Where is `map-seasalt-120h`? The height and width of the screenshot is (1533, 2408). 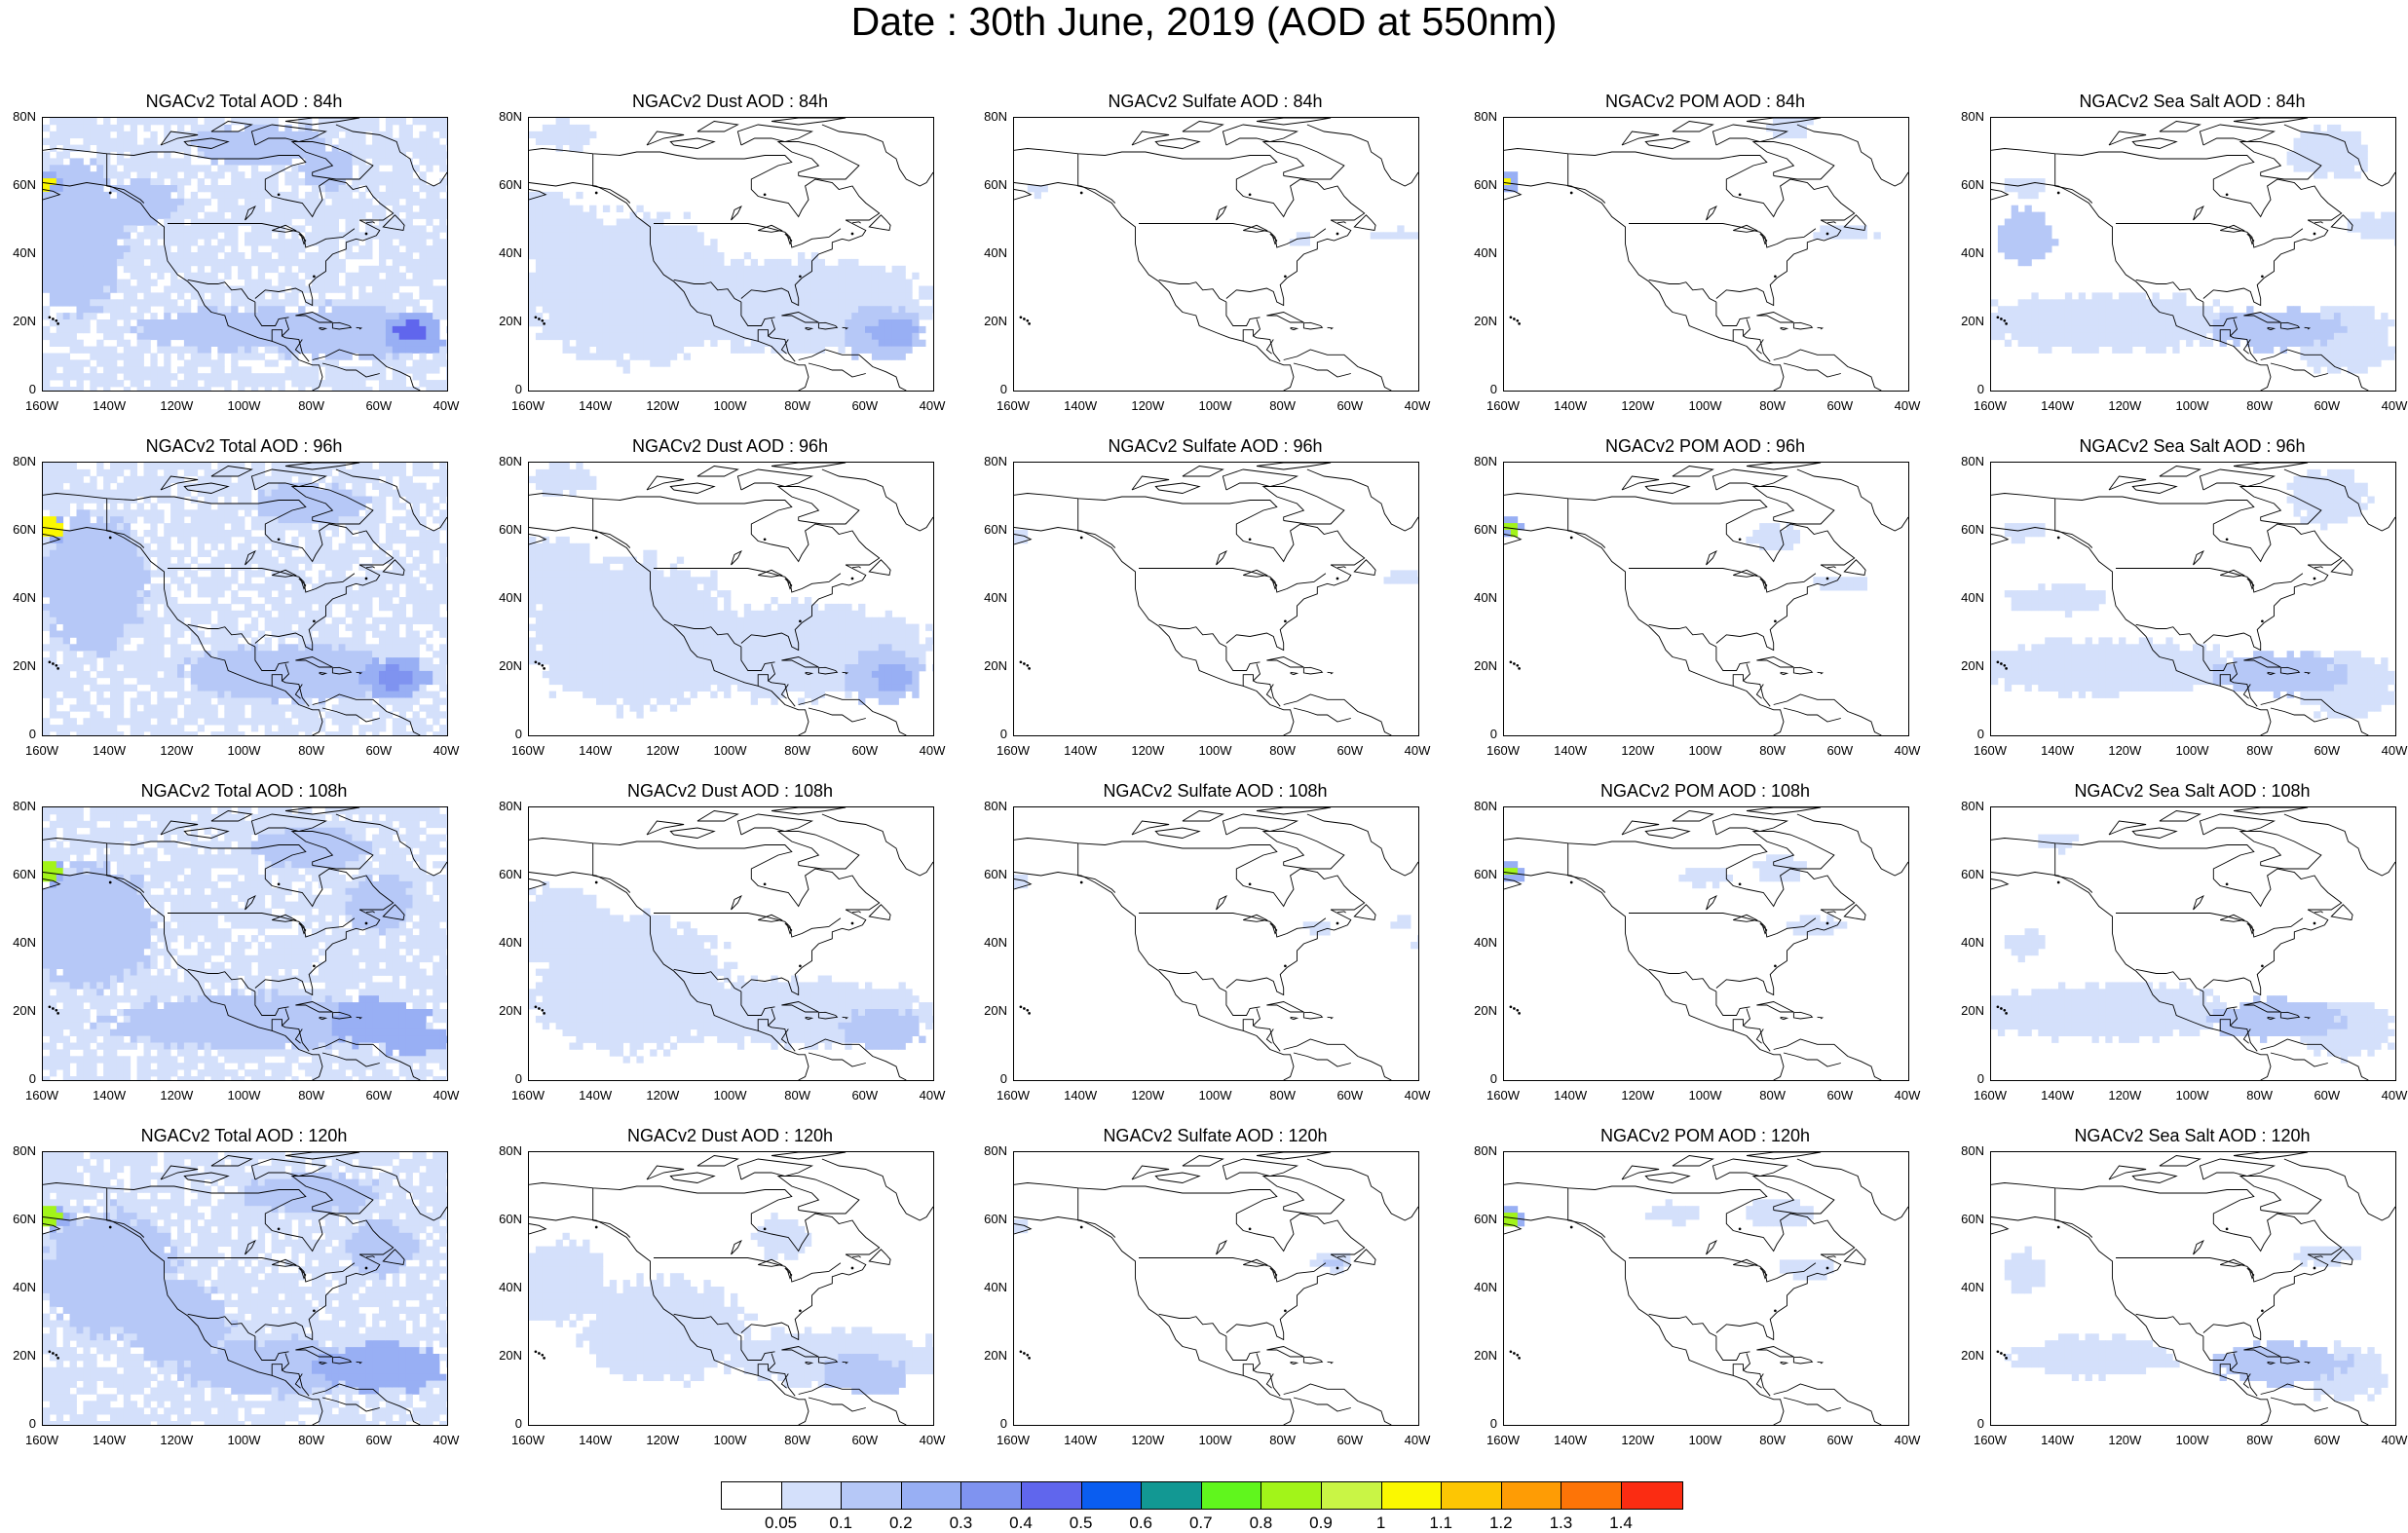
map-seasalt-120h is located at coordinates (2193, 1288).